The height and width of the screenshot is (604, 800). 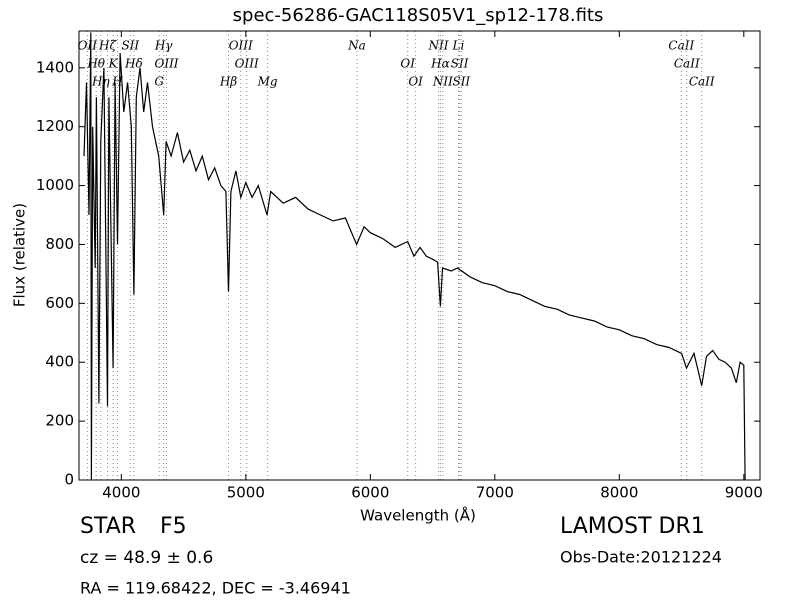 What do you see at coordinates (69, 480) in the screenshot?
I see `y-tick-label: 0` at bounding box center [69, 480].